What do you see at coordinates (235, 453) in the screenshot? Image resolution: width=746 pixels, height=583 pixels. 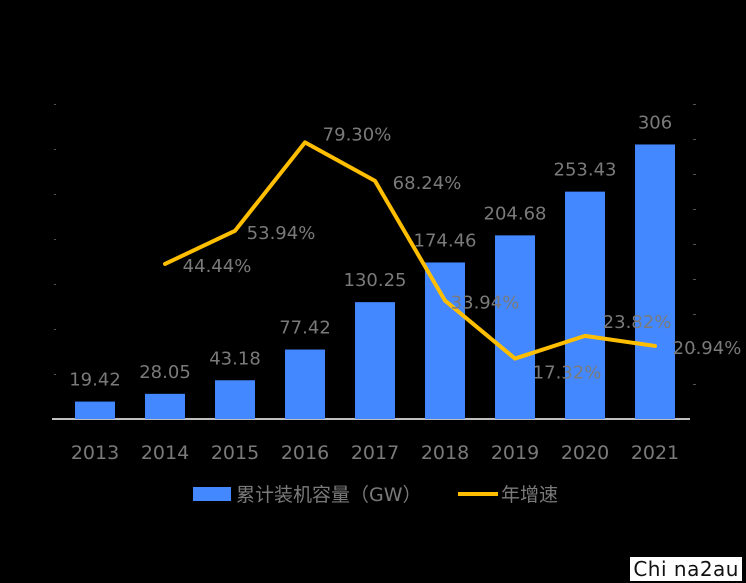 I see `x-tick-label: 2015` at bounding box center [235, 453].